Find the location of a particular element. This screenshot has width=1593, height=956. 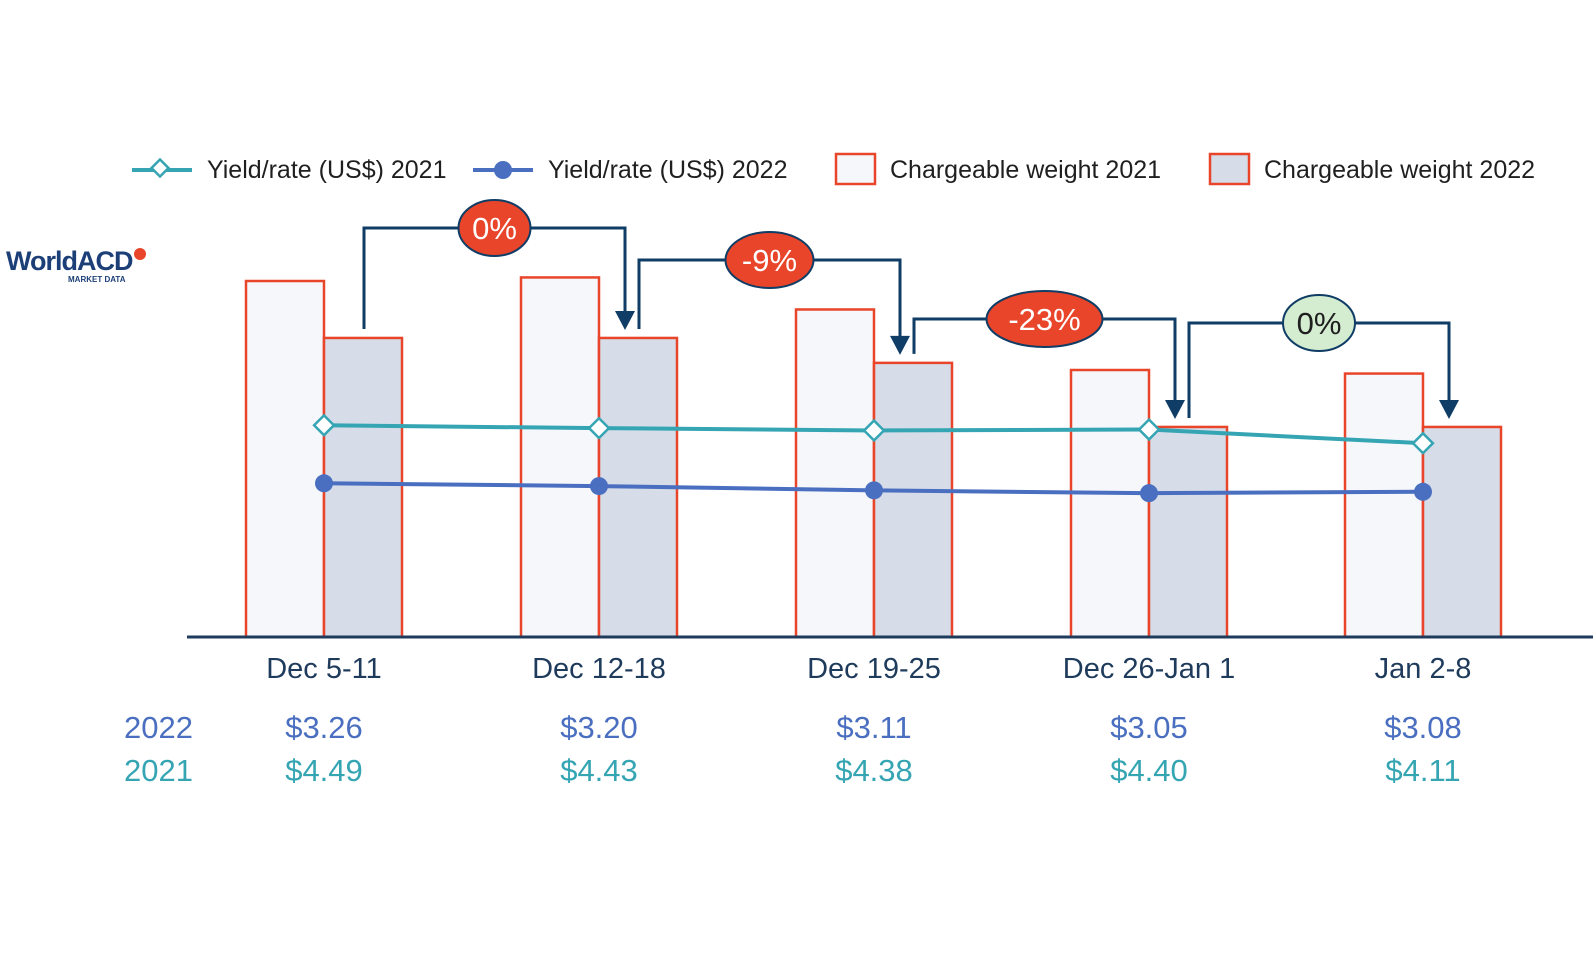

legend-label: Chargeable weight 2021 is located at coordinates (1025, 170).